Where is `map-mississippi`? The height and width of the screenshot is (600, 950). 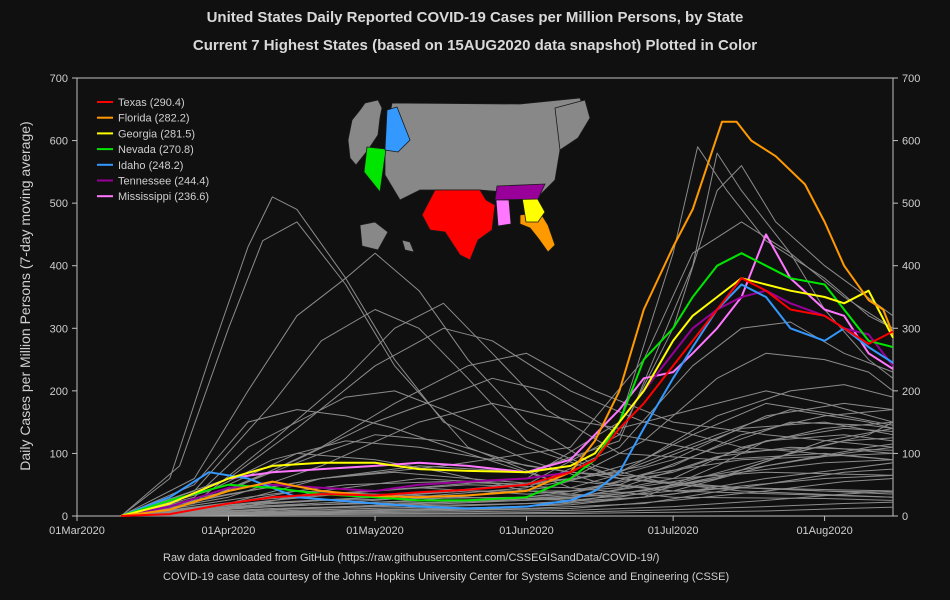
map-mississippi is located at coordinates (503, 213).